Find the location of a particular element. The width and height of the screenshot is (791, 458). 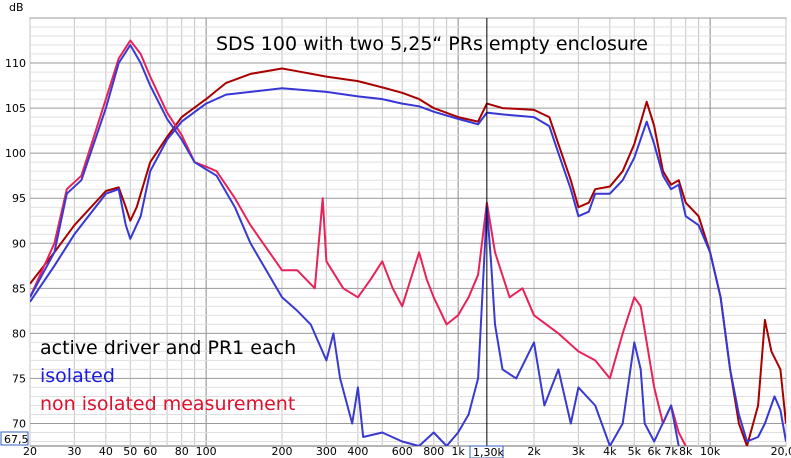

cursor-frequency-label: 1,30k is located at coordinates (488, 452).